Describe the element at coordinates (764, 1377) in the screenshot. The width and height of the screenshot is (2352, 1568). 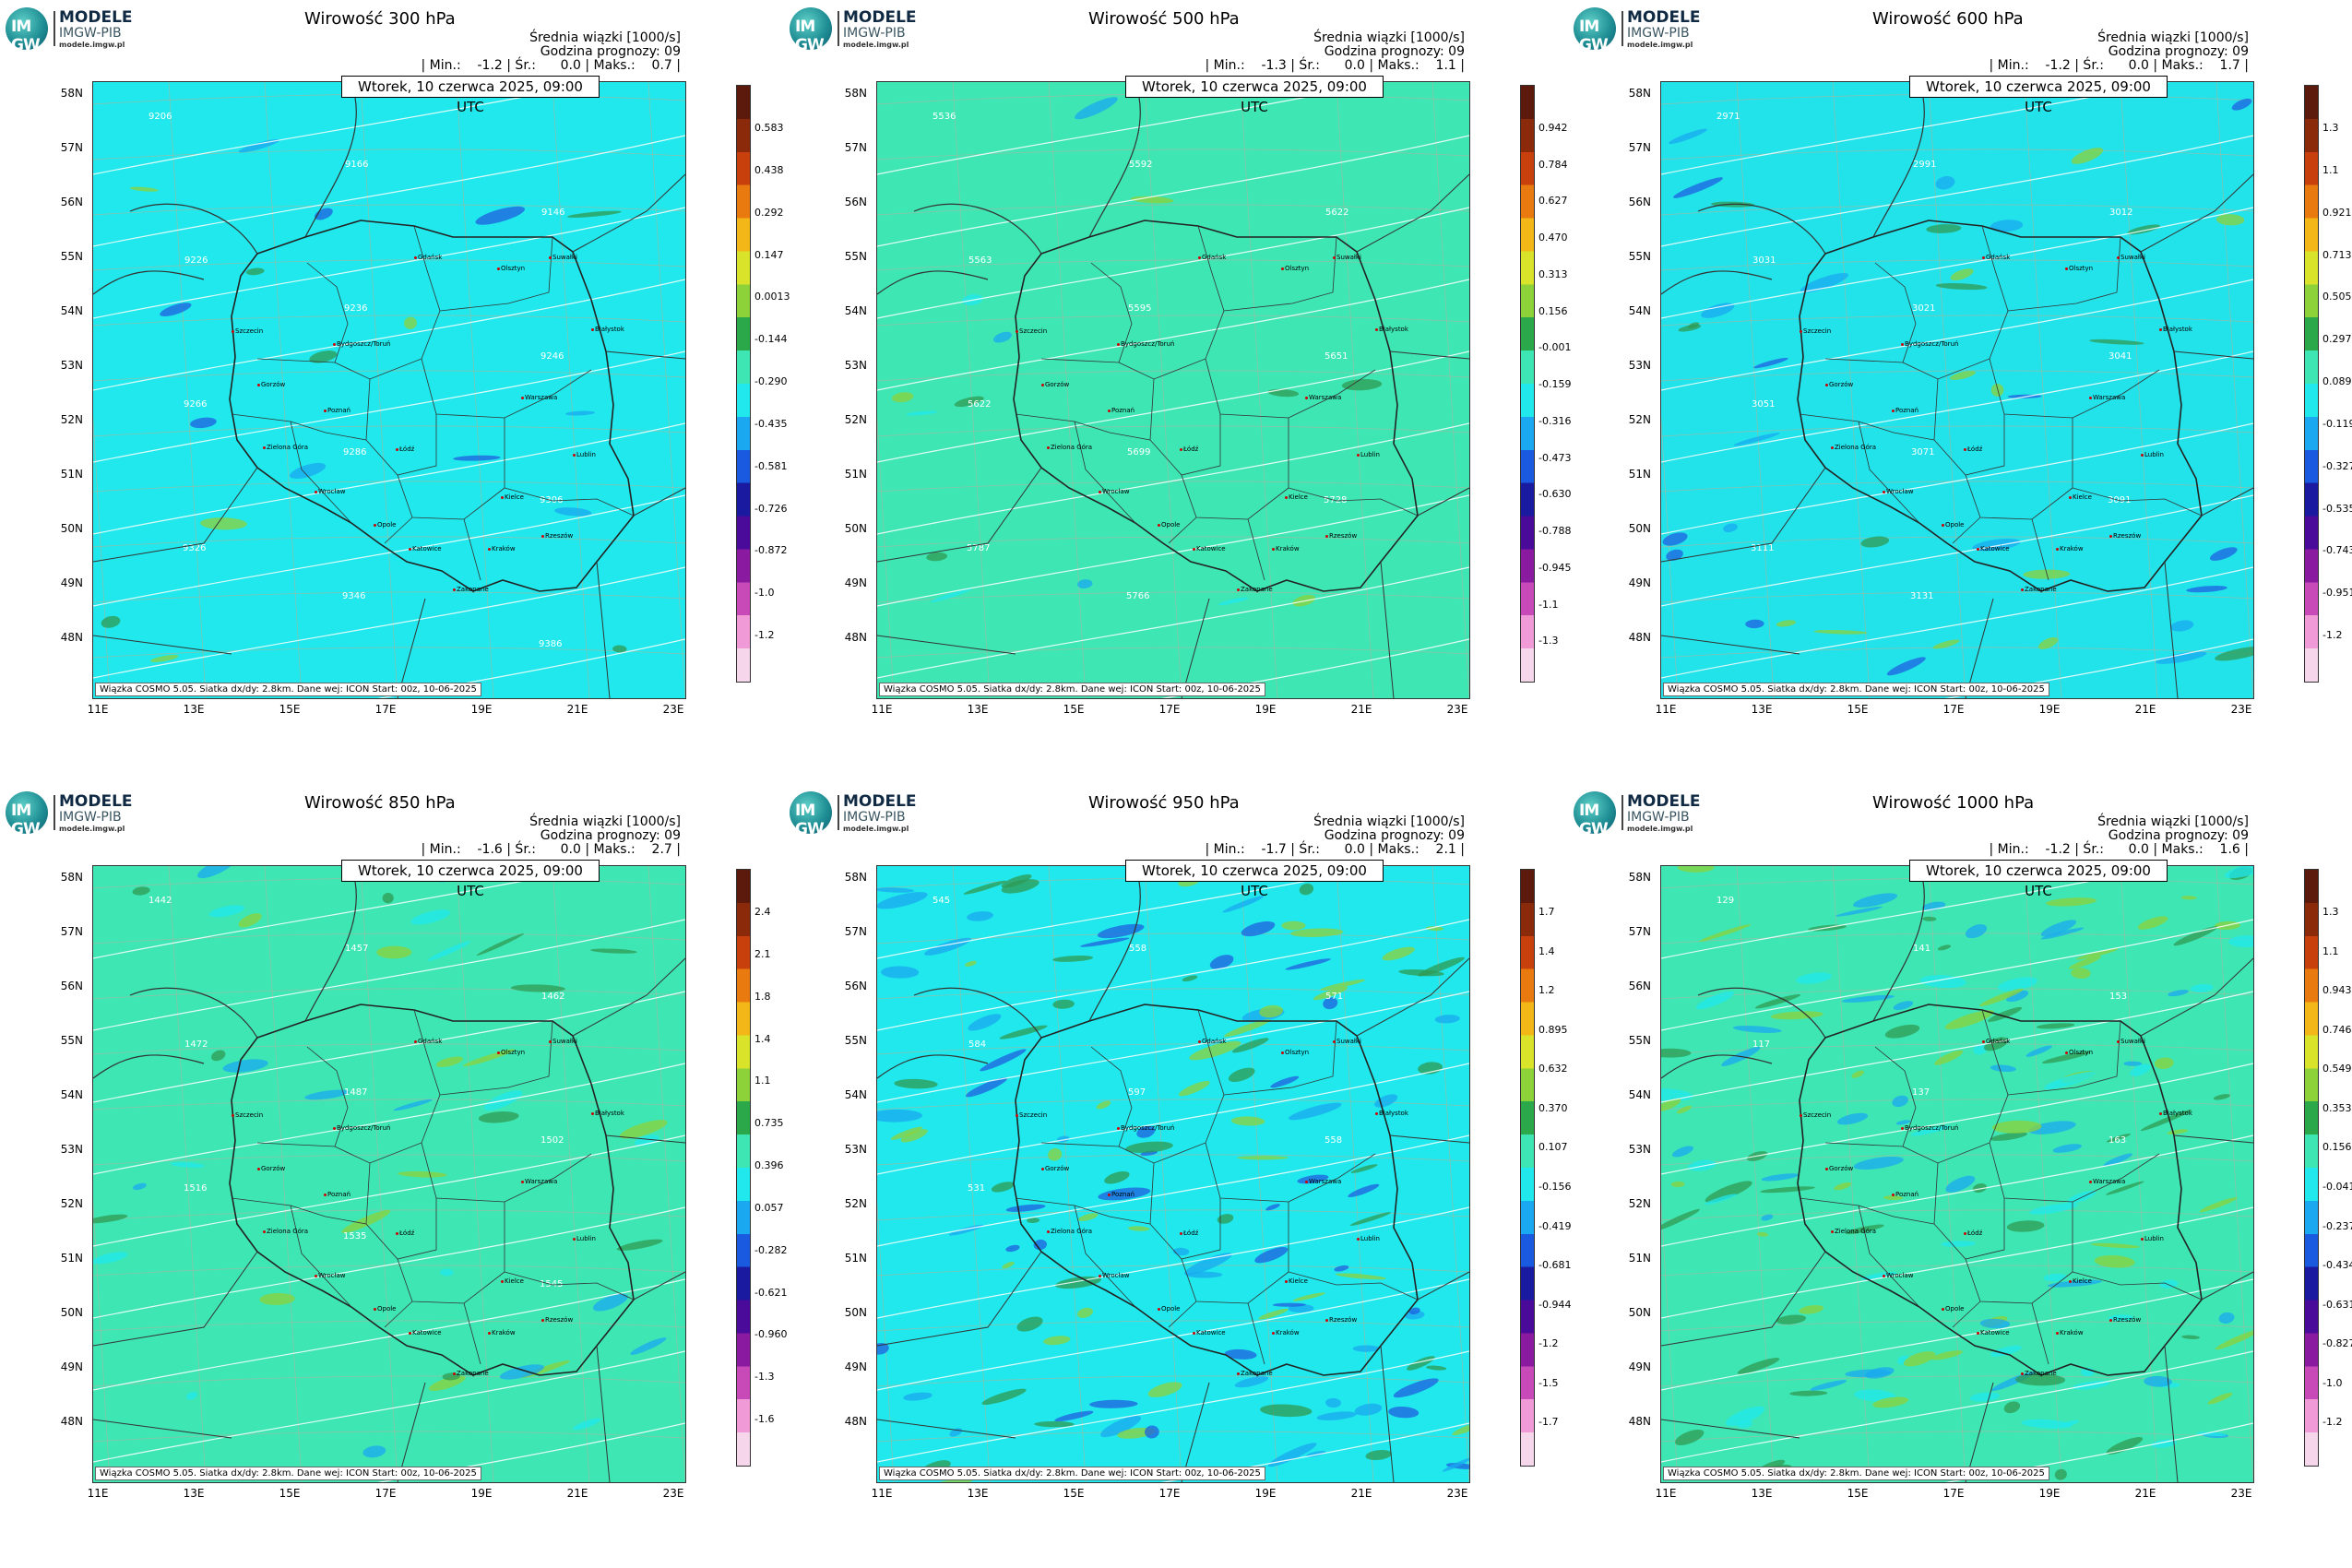
I see `colorbar-tick: -1.3` at that location.